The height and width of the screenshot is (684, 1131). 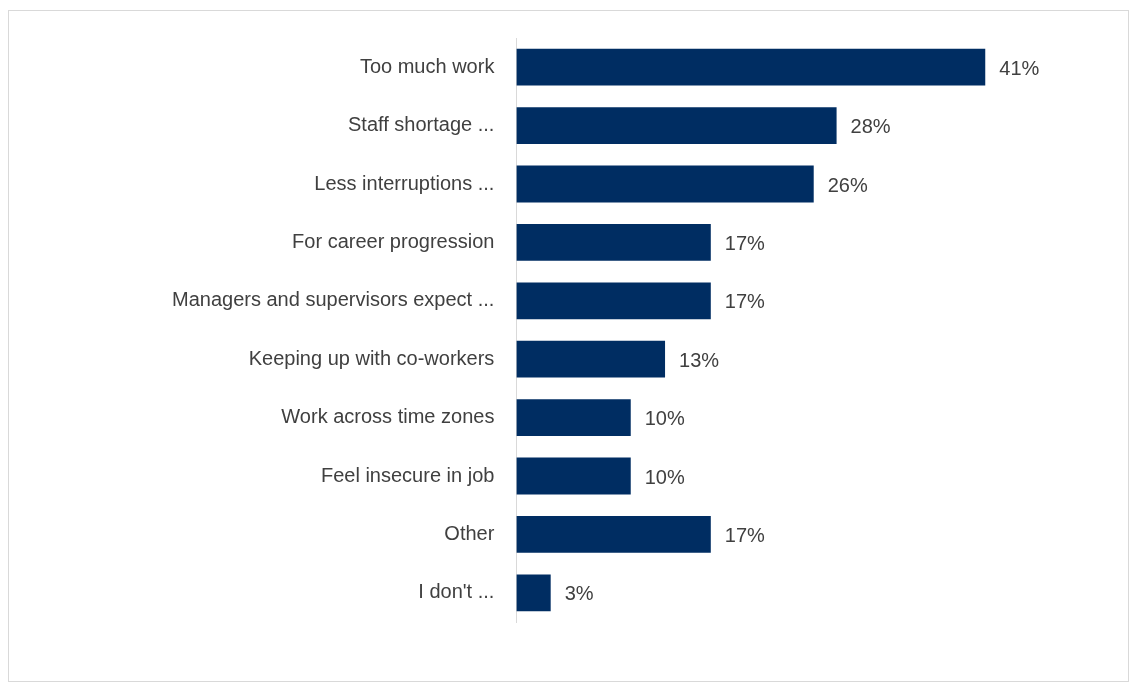 I want to click on y-tick-label: Too much work, so click(x=427, y=65).